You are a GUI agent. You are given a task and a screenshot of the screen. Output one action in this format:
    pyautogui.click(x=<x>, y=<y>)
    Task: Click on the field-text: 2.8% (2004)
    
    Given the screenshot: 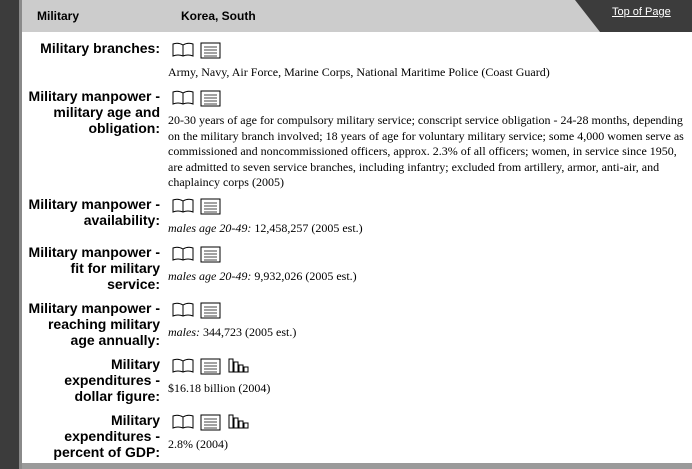 What is the action you would take?
    pyautogui.click(x=429, y=445)
    